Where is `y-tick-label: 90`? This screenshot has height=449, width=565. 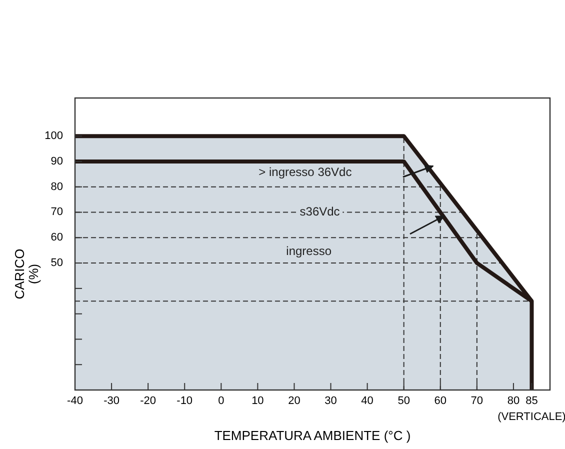 y-tick-label: 90 is located at coordinates (56, 161).